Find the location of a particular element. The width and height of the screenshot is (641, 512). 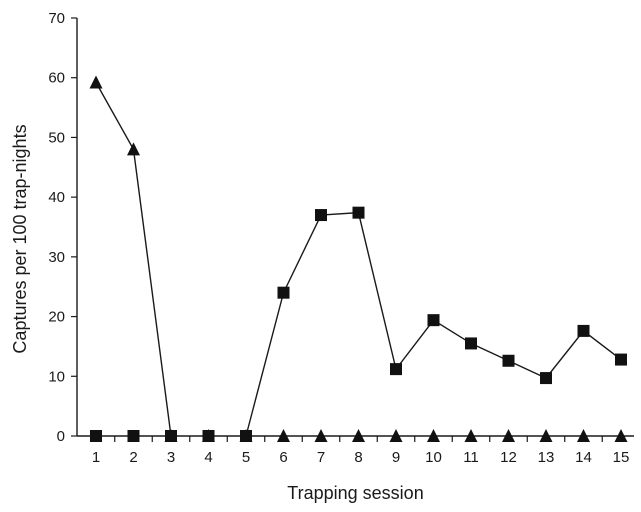

y-tick-label: 70 is located at coordinates (56, 18).